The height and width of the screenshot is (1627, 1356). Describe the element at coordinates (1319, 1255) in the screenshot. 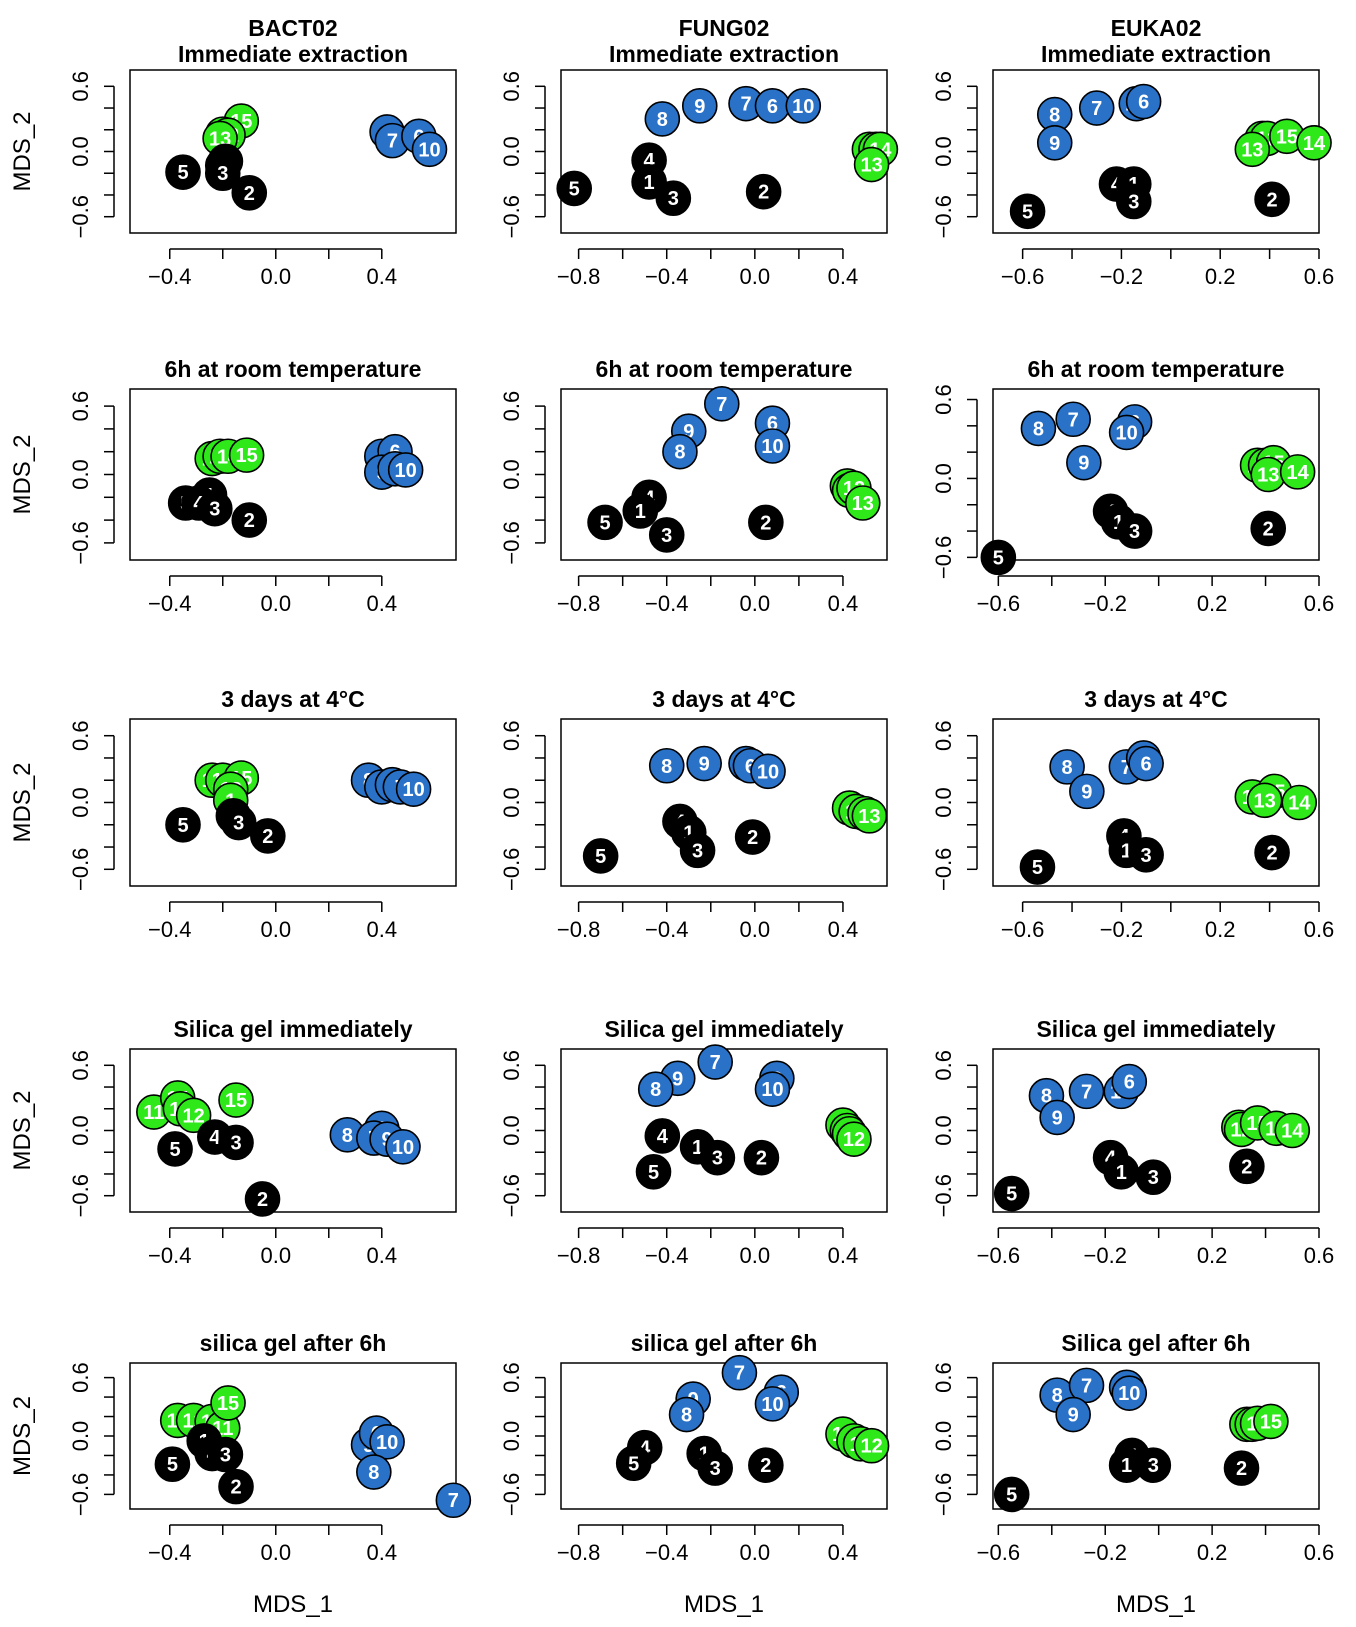

I see `x-tick-label: 0.6` at that location.